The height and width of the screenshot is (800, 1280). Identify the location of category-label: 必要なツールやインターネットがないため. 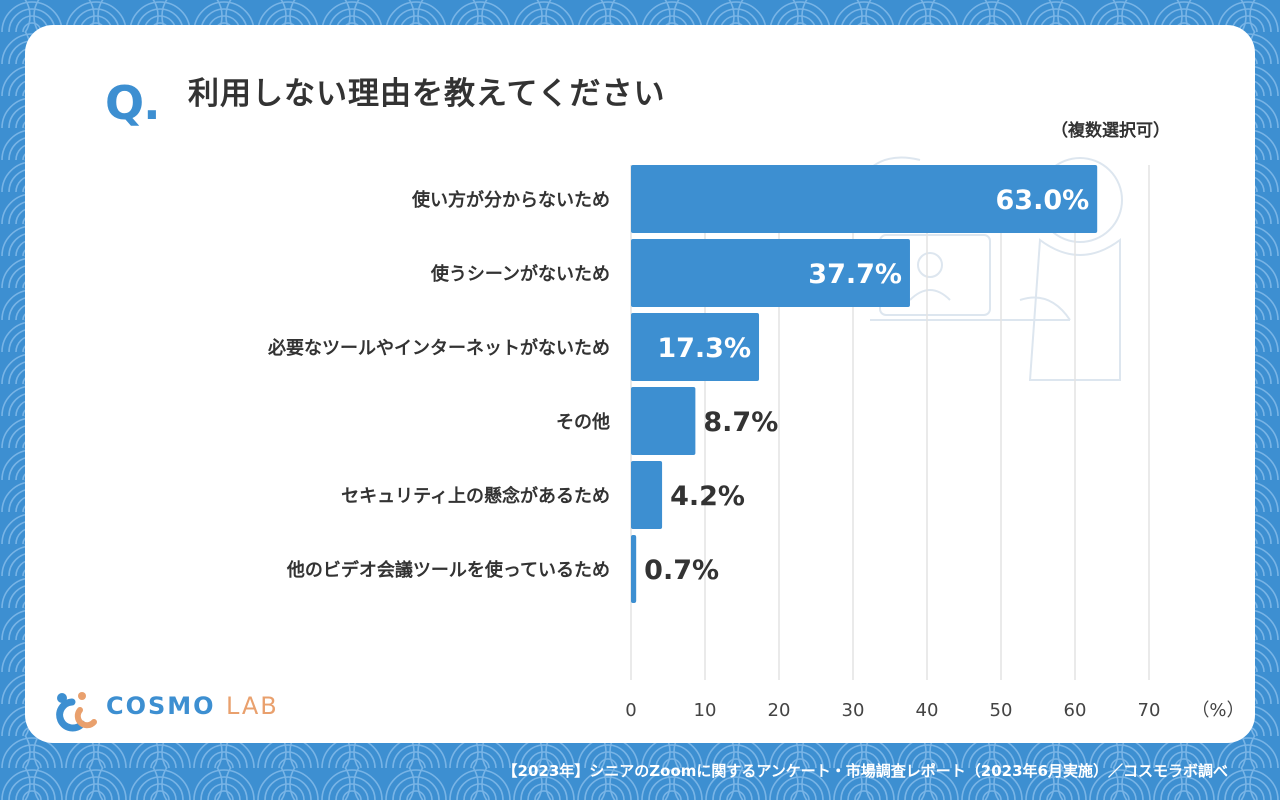
(438, 348).